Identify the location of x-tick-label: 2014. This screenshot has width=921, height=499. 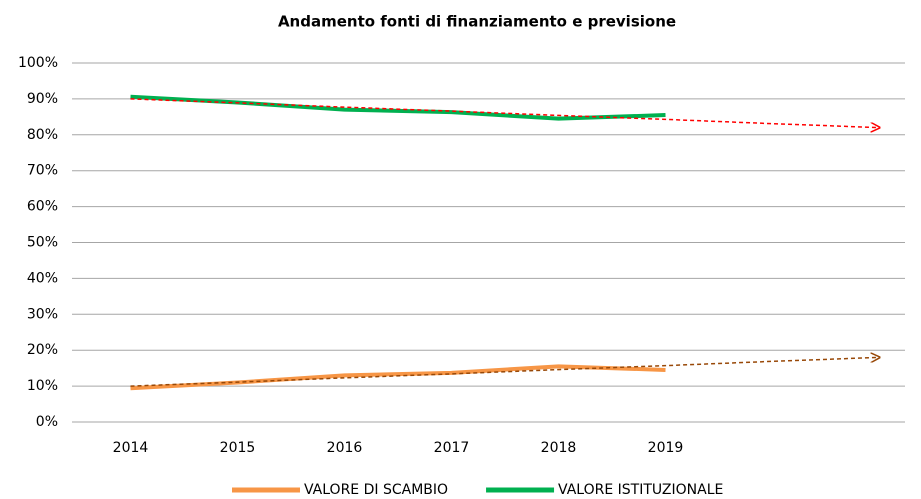
(131, 448).